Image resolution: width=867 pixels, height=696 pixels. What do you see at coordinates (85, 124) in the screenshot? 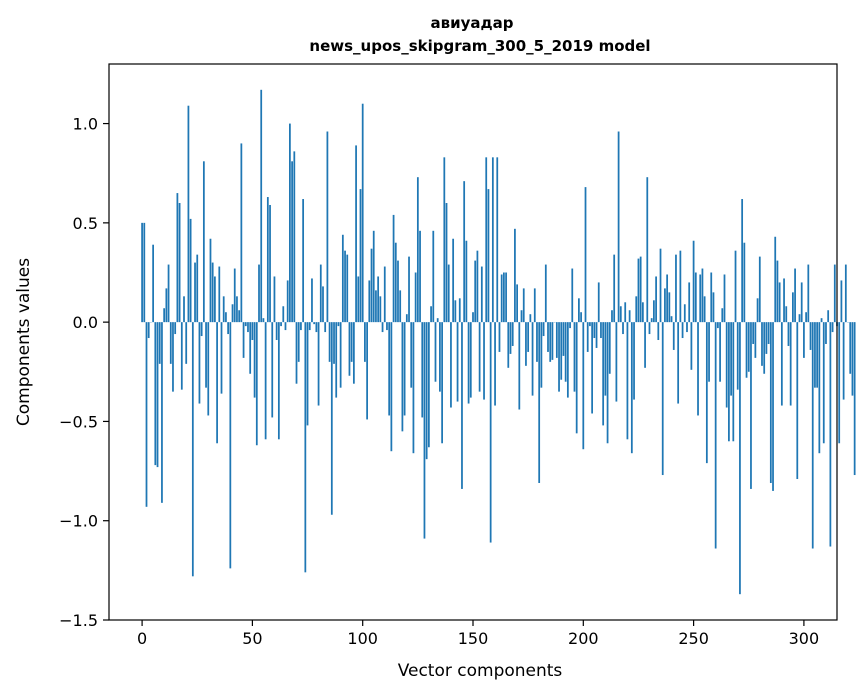
I see `y-tick-label: 1.0` at bounding box center [85, 124].